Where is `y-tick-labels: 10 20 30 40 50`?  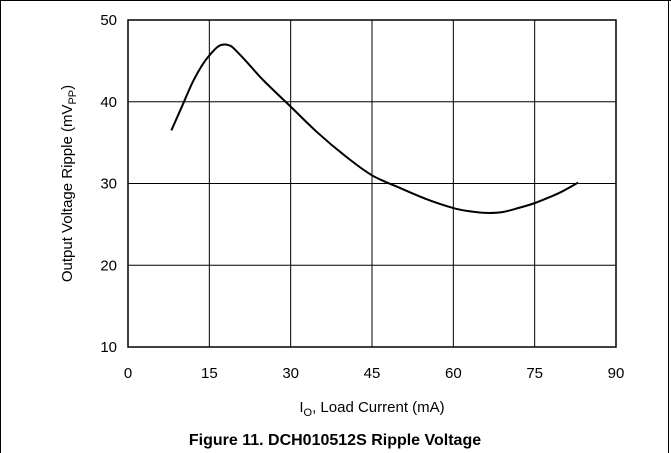 y-tick-labels: 10 20 30 40 50 is located at coordinates (108, 184).